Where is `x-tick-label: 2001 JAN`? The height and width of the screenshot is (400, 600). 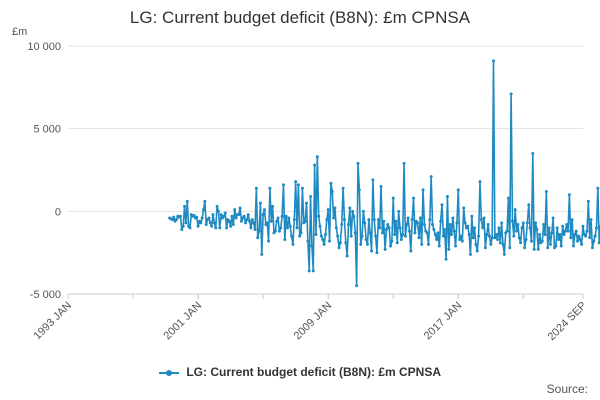 x-tick-label: 2001 JAN is located at coordinates (183, 321).